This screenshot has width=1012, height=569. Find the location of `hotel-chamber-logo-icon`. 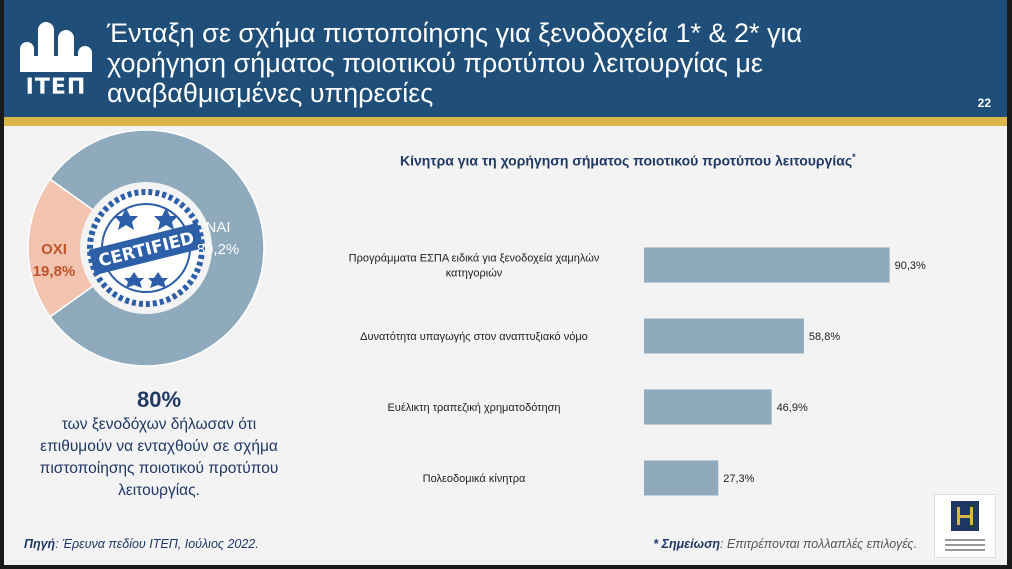

hotel-chamber-logo-icon is located at coordinates (965, 526).